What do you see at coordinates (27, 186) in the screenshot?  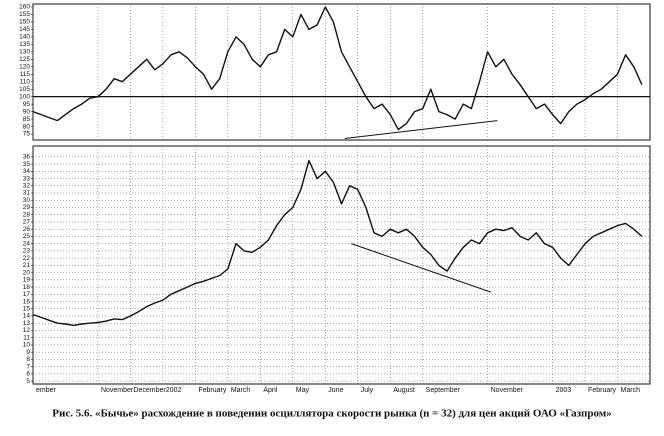 I see `y-tick-label: 32` at bounding box center [27, 186].